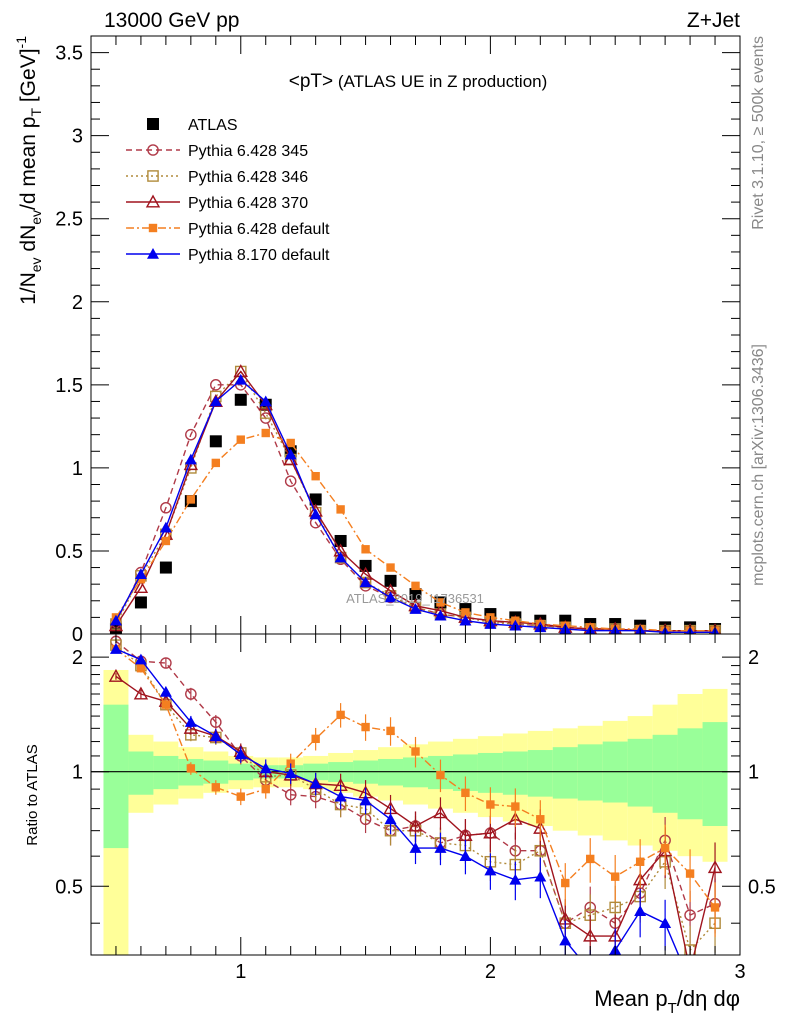  What do you see at coordinates (240, 972) in the screenshot?
I see `x-tick-label: 1` at bounding box center [240, 972].